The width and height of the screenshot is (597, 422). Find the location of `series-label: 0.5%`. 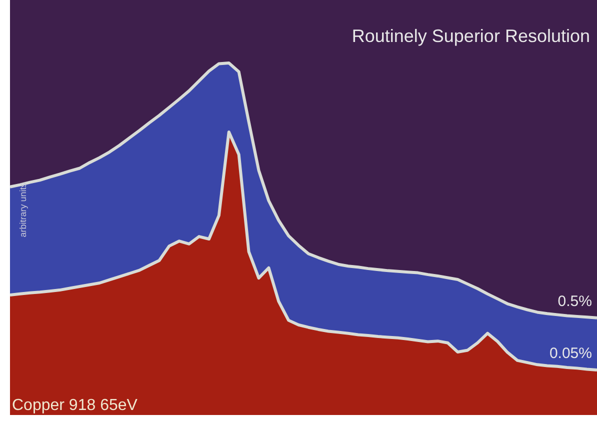

series-label: 0.5% is located at coordinates (575, 301).